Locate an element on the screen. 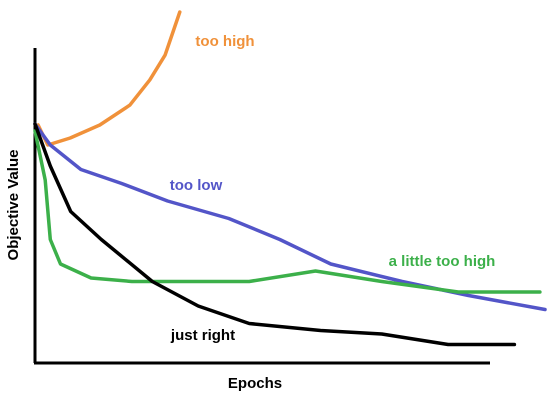 This screenshot has height=402, width=555. series-label: too low is located at coordinates (196, 185).